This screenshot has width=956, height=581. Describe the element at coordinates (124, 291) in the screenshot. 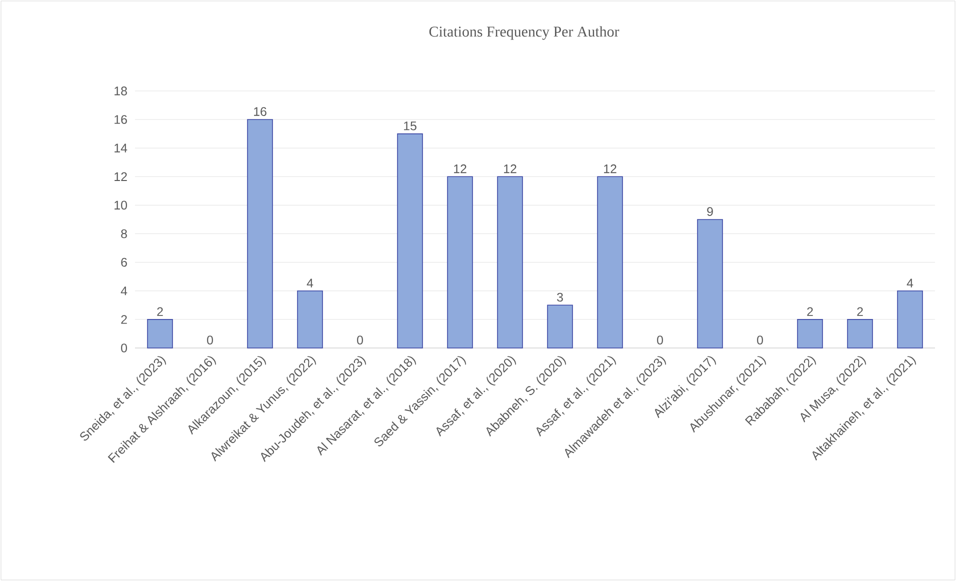

I see `y-tick-label: 4` at that location.